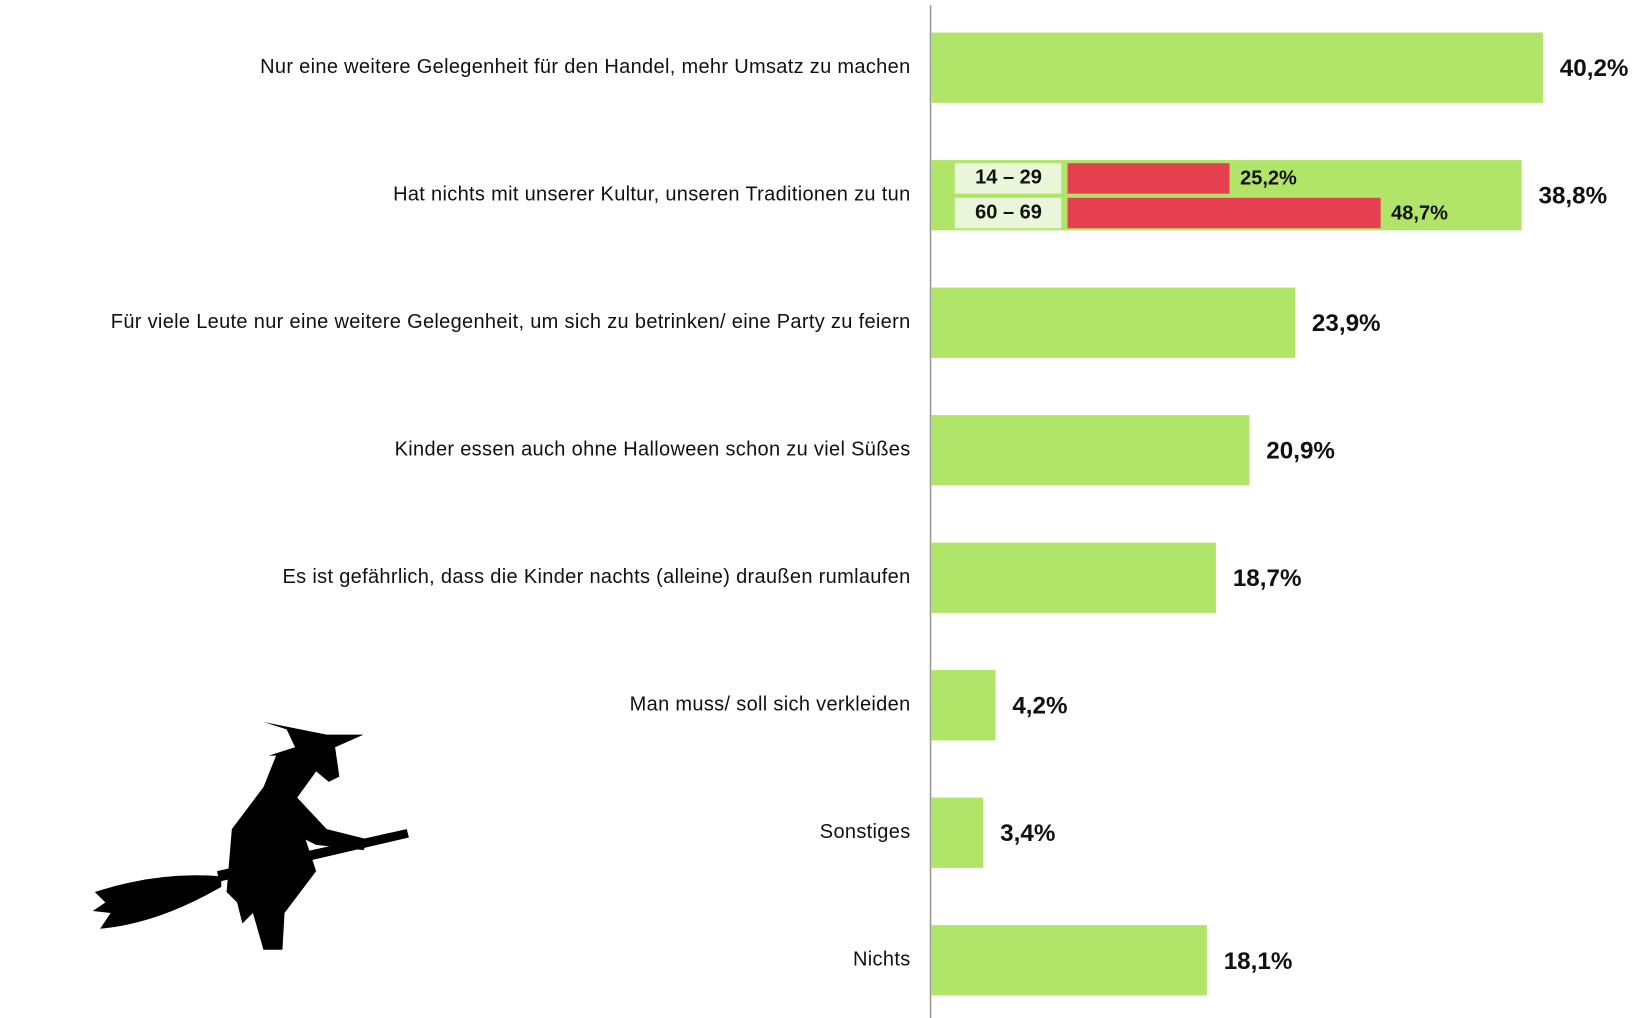 The width and height of the screenshot is (1644, 1018). What do you see at coordinates (1572, 196) in the screenshot?
I see `value-label: 38,8%` at bounding box center [1572, 196].